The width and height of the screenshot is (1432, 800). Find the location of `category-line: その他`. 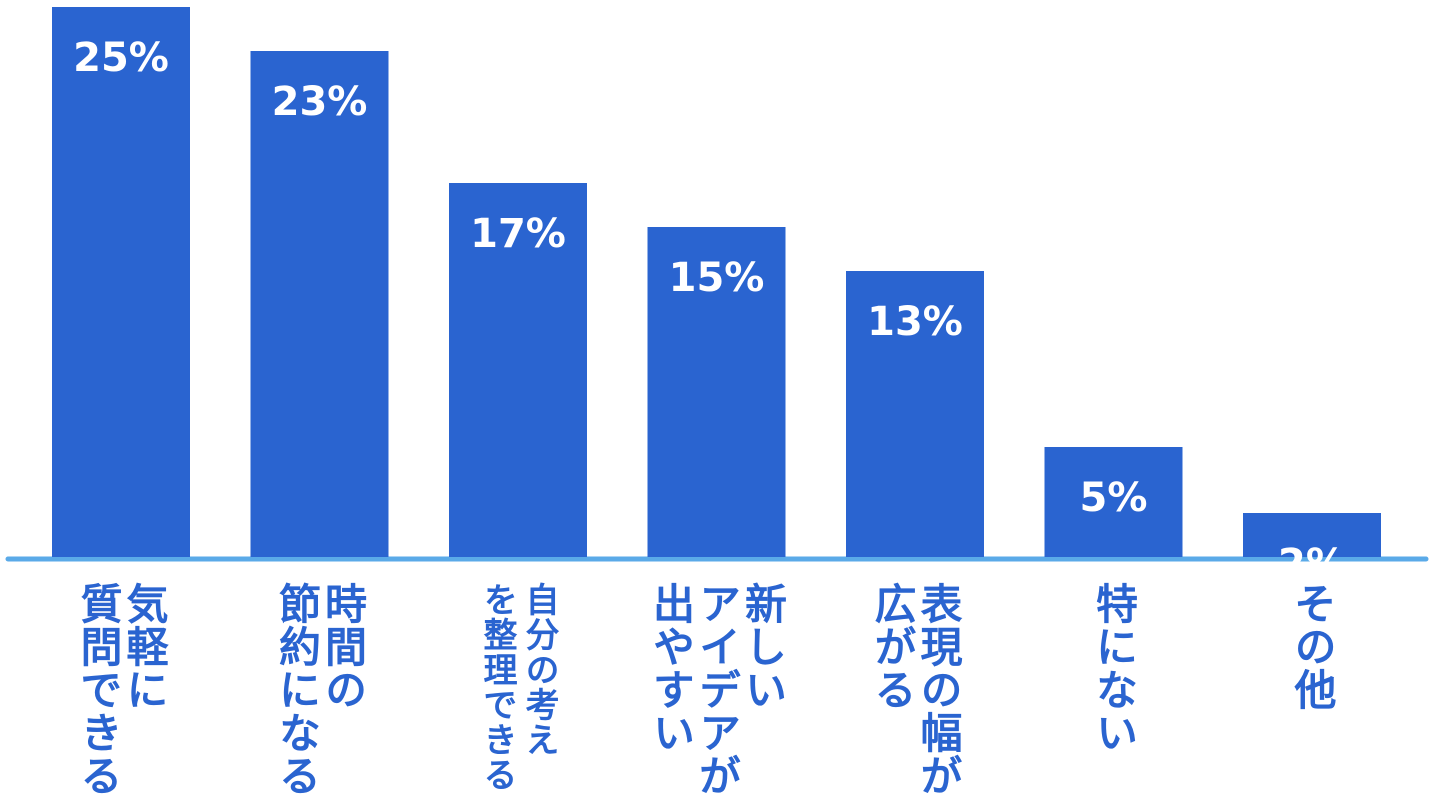

category-line: その他 is located at coordinates (1312, 646).